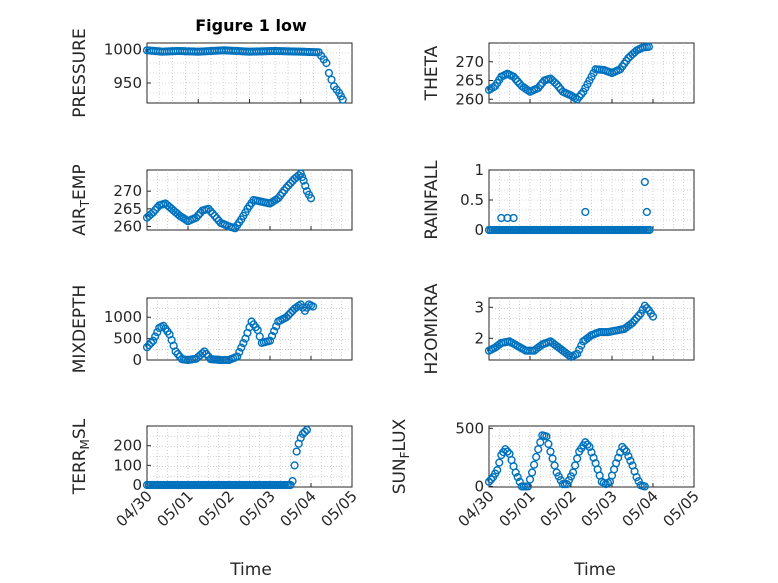 The image size is (778, 583). Describe the element at coordinates (127, 446) in the screenshot. I see `y-tick-label: 200` at that location.